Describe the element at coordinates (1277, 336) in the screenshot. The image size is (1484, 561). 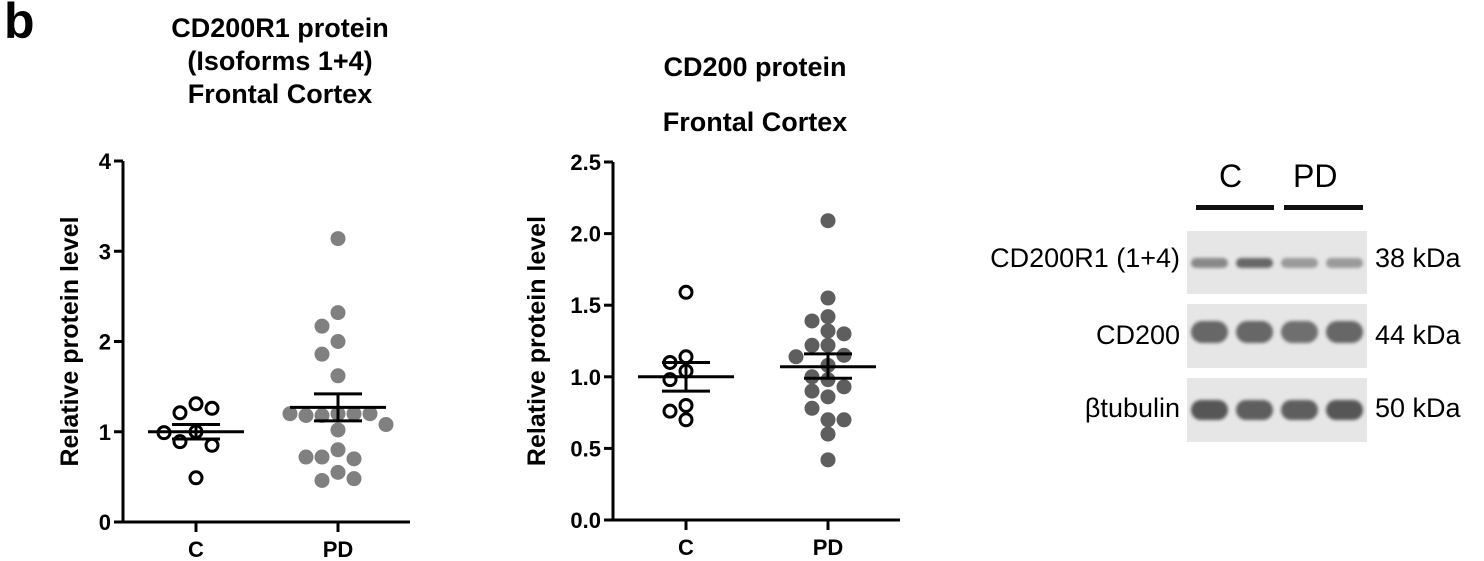
I see `blot-row2-image` at that location.